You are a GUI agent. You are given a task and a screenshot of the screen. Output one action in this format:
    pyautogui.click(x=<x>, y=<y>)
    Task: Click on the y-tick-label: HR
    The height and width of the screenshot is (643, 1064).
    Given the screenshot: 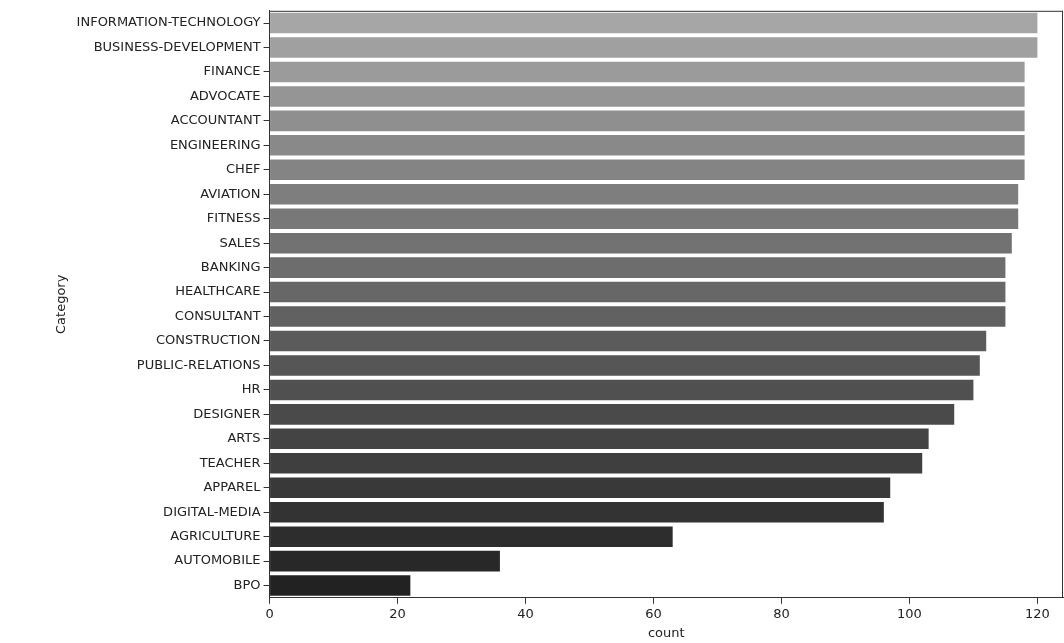 What is the action you would take?
    pyautogui.click(x=251, y=389)
    